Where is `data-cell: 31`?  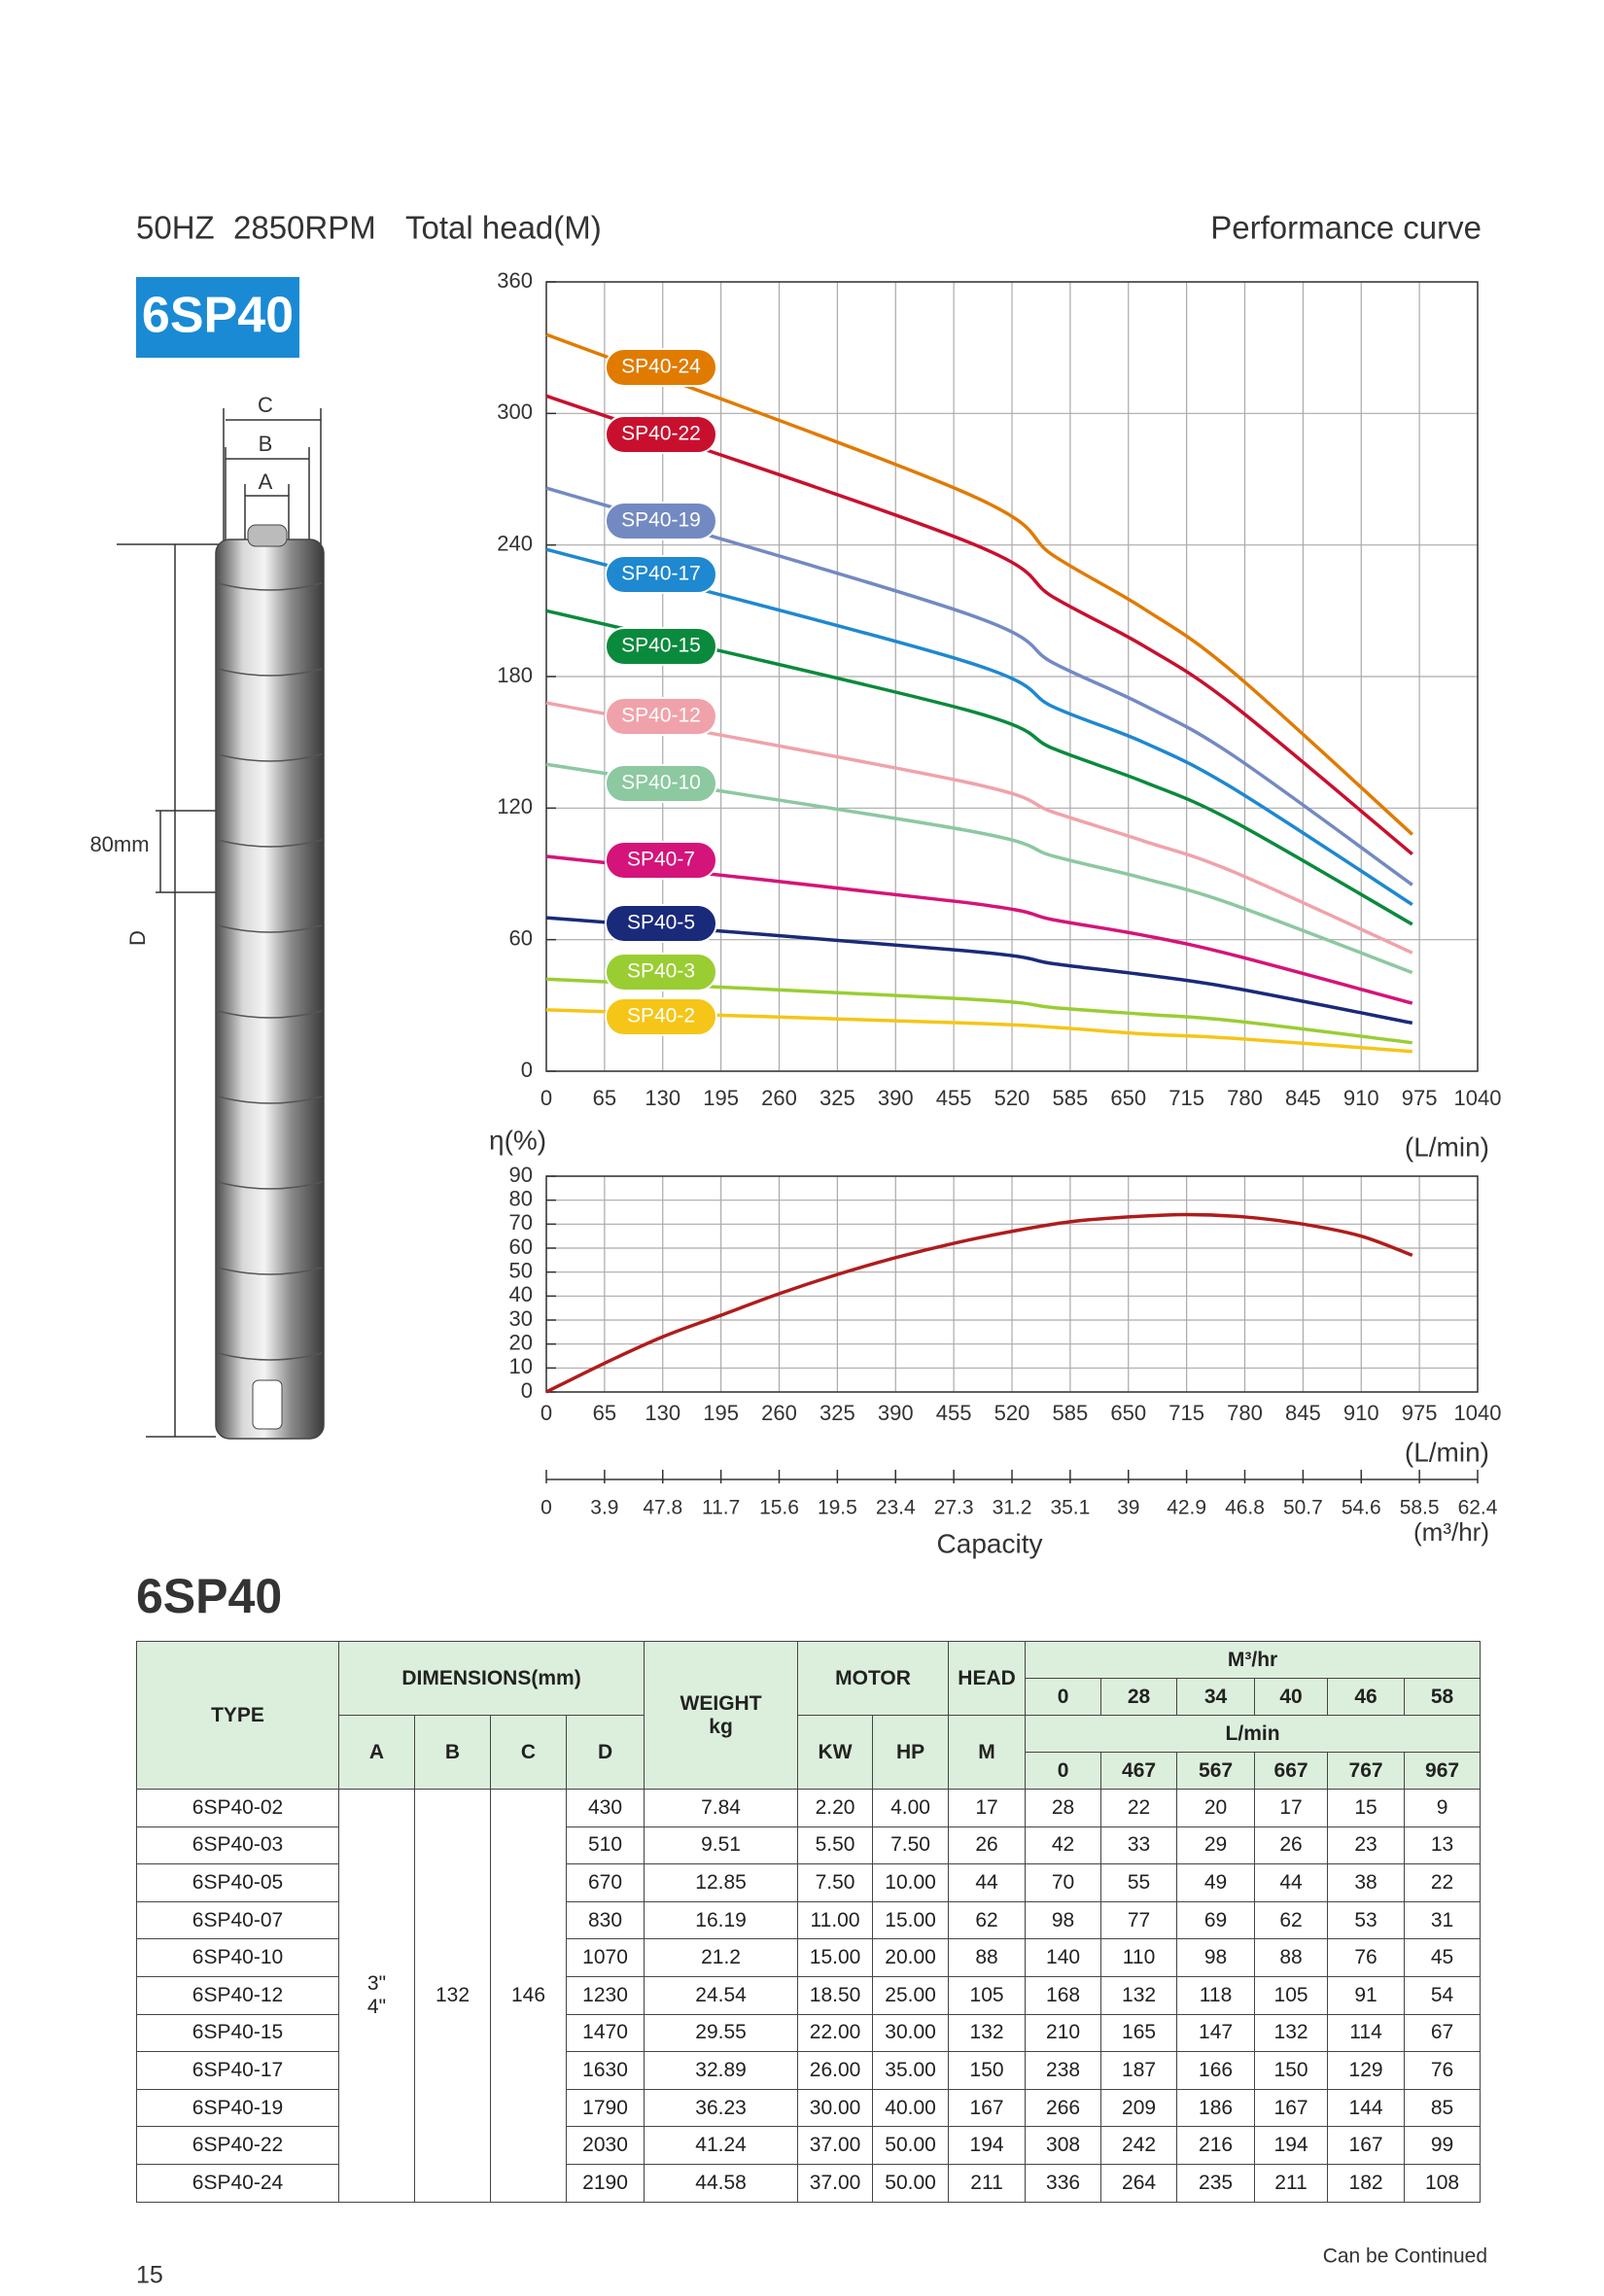
data-cell: 31 is located at coordinates (1443, 1920).